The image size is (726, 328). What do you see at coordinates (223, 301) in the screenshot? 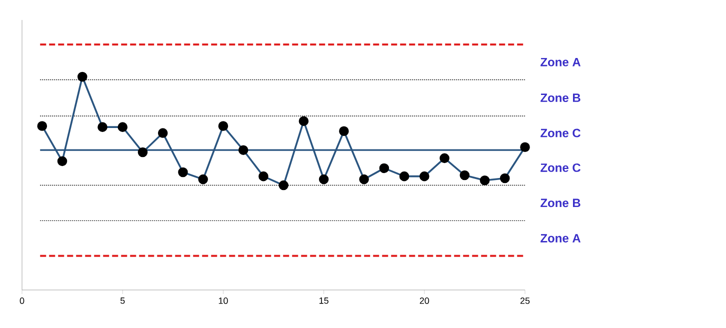
I see `x-tick-label: 10` at bounding box center [223, 301].